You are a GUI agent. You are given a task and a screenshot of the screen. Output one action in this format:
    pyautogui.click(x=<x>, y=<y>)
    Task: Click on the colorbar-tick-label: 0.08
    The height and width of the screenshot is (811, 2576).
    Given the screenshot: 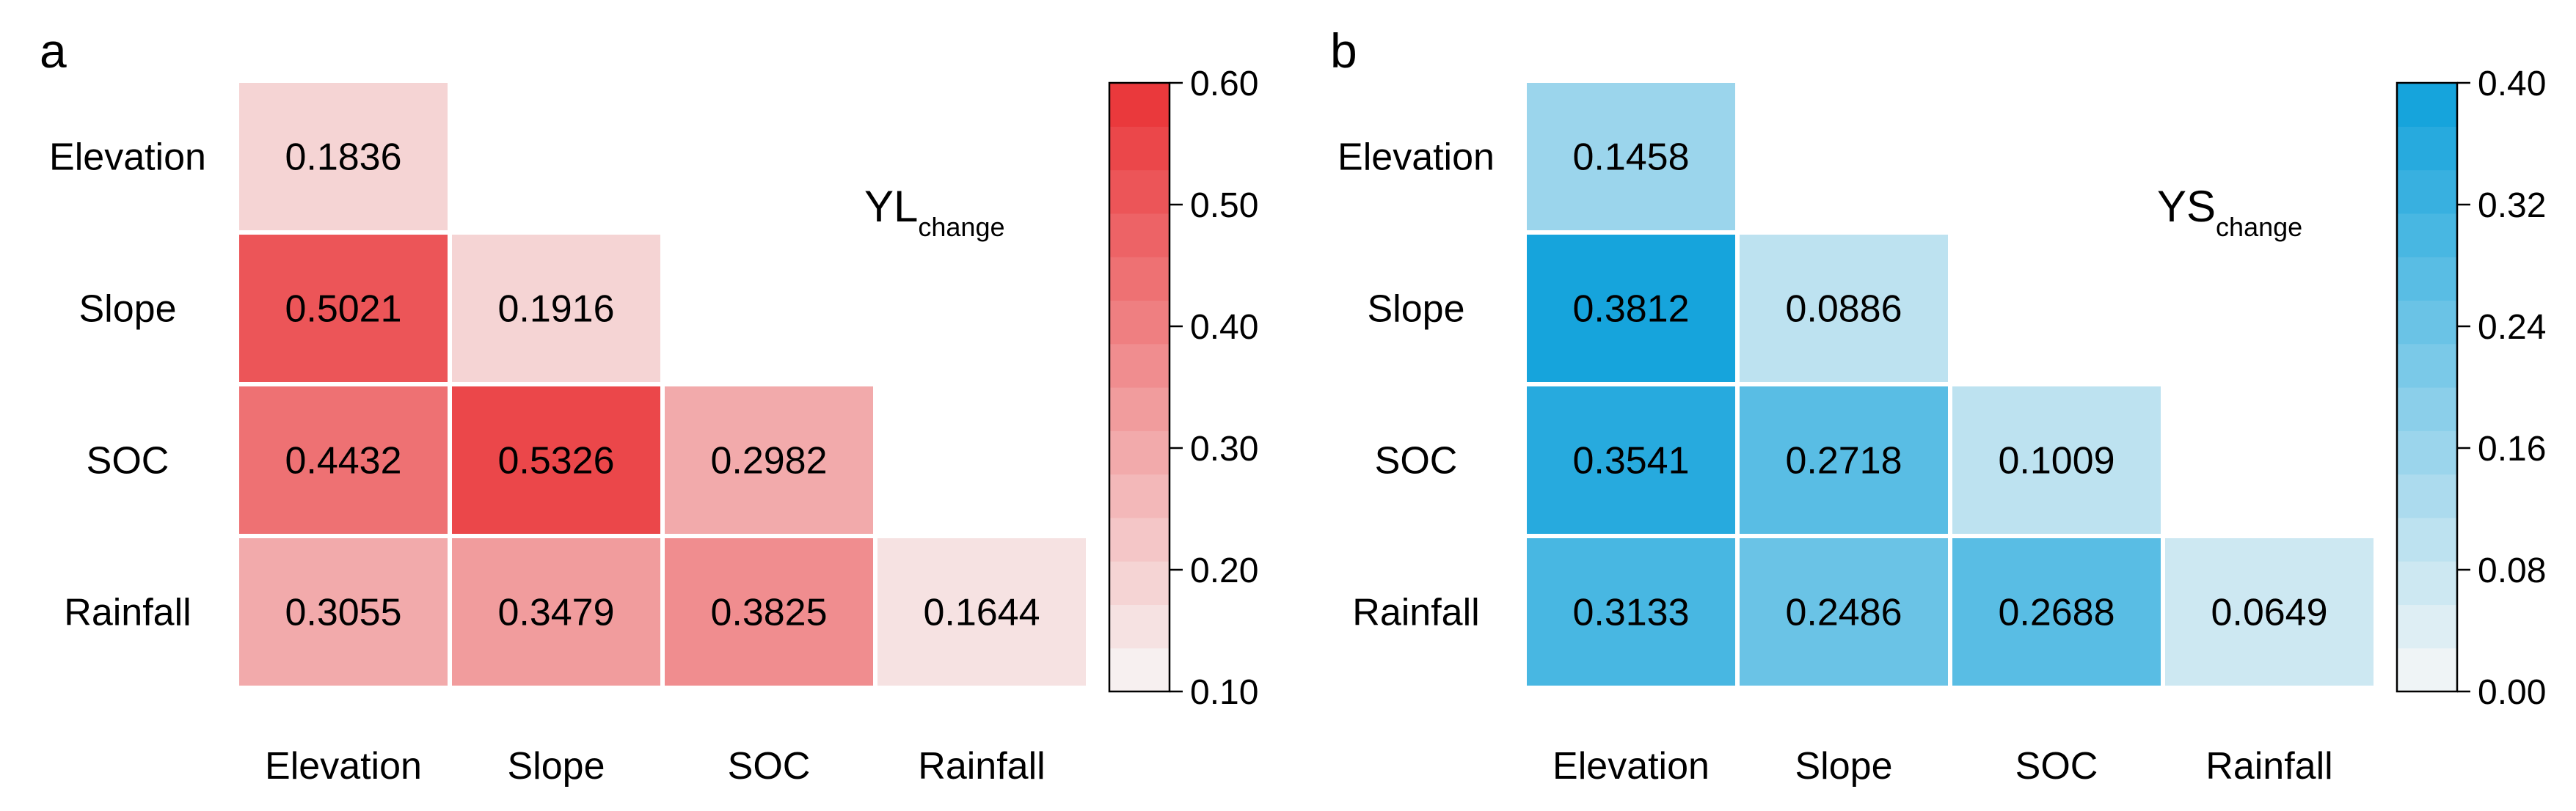 What is the action you would take?
    pyautogui.click(x=2512, y=570)
    